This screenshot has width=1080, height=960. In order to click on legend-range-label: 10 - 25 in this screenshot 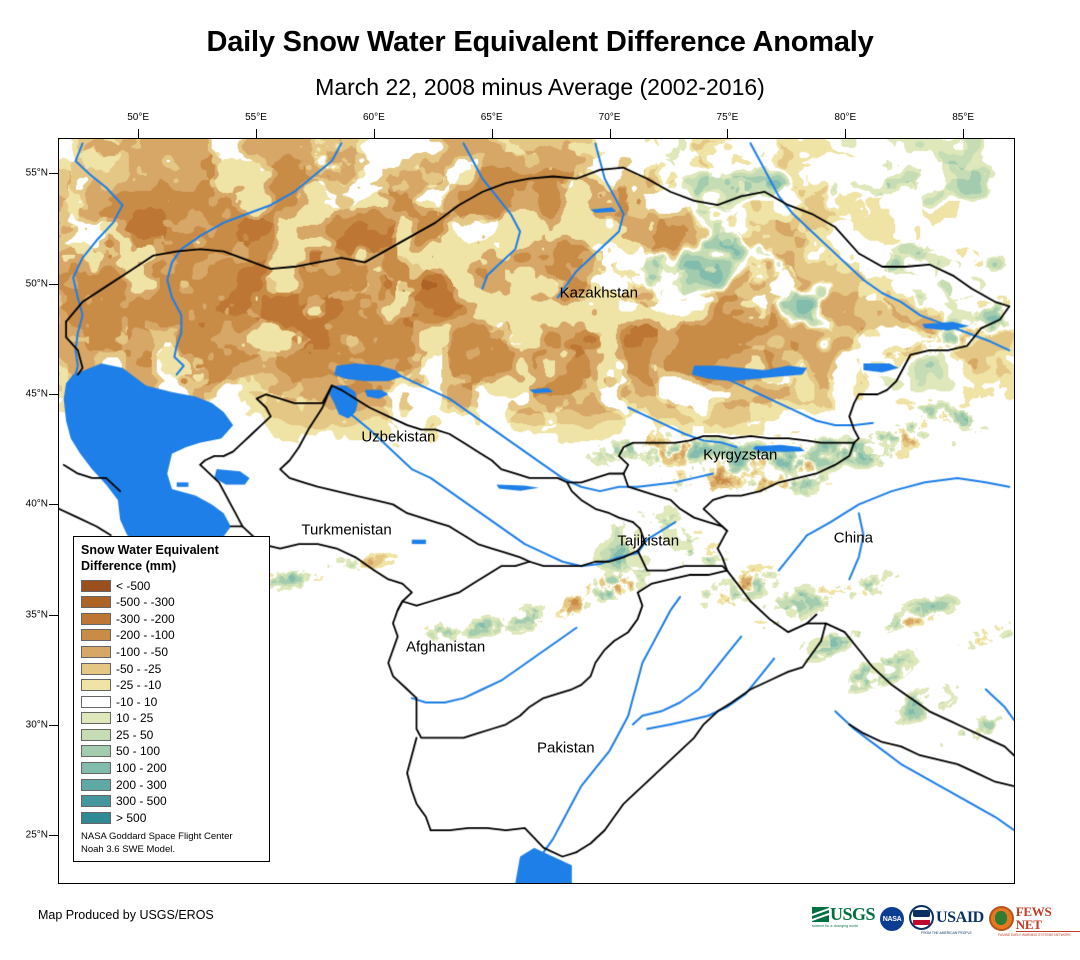, I will do `click(135, 718)`.